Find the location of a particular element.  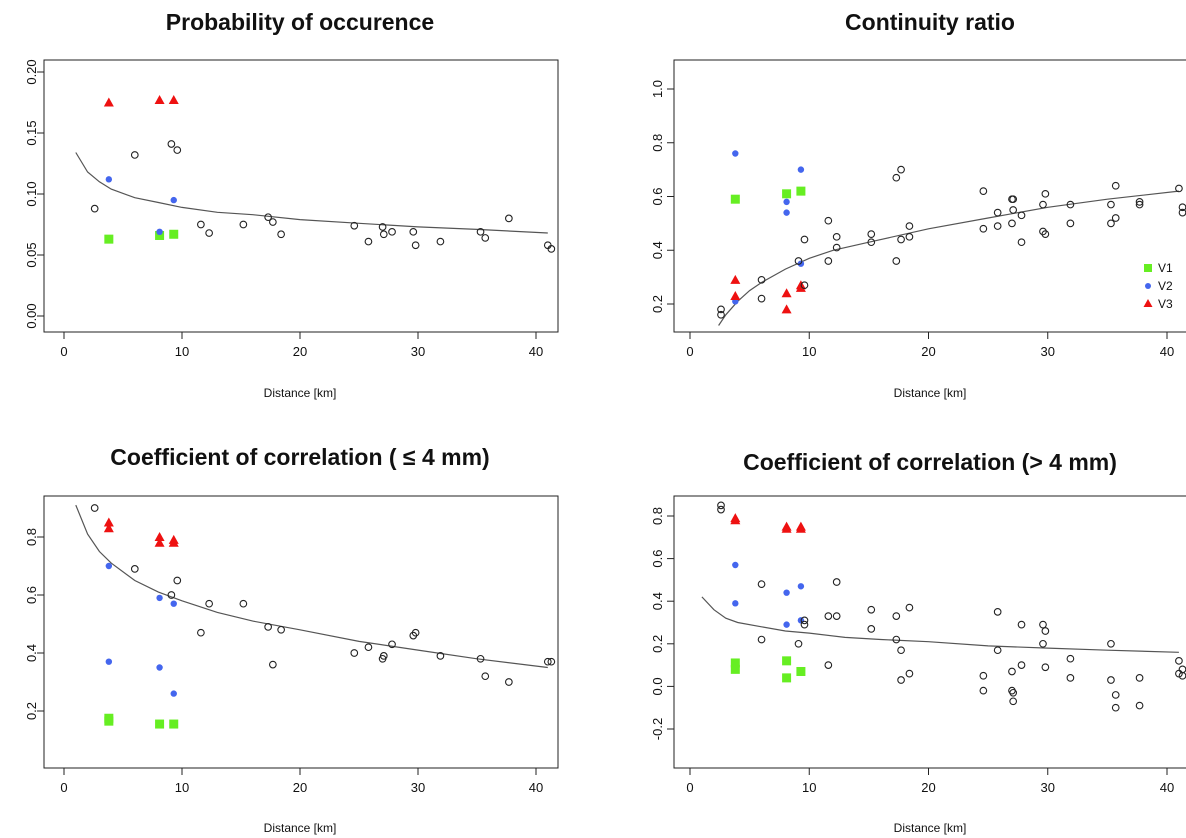

legend-label-v3: V3 is located at coordinates (1165, 304).